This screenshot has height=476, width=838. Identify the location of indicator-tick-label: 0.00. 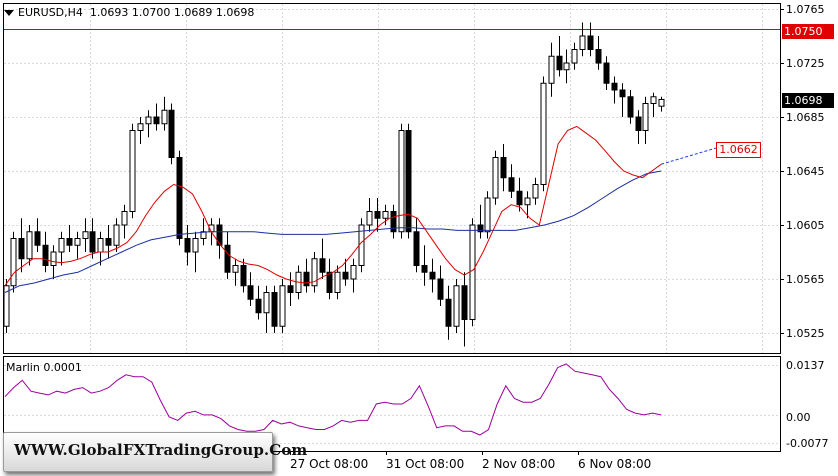
(798, 417).